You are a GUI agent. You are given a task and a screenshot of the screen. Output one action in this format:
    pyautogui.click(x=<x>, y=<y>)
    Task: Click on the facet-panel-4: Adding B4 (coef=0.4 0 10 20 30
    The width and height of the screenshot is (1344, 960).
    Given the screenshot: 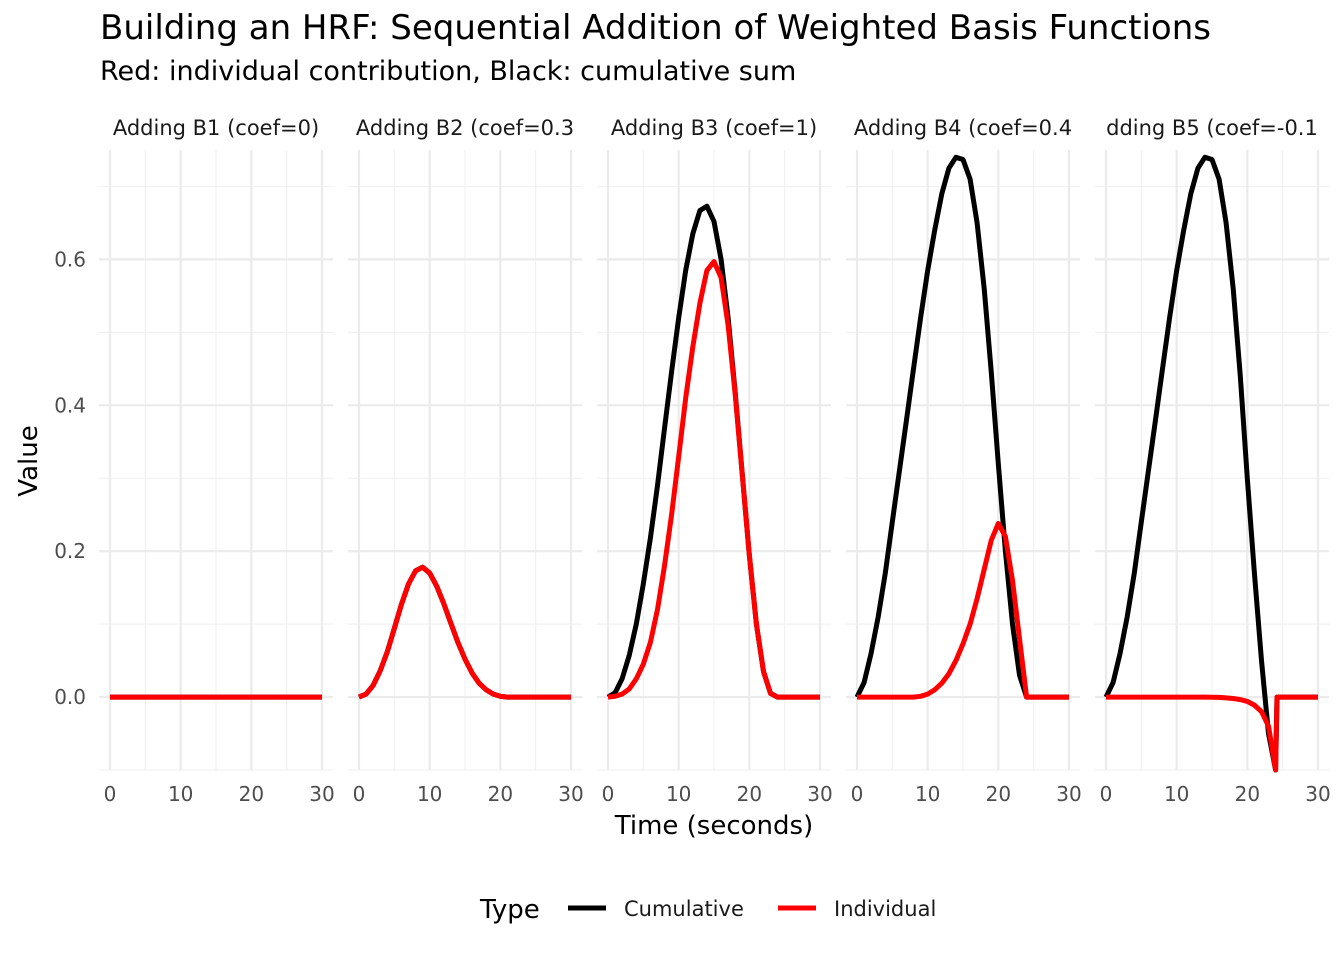 What is the action you would take?
    pyautogui.click(x=964, y=461)
    